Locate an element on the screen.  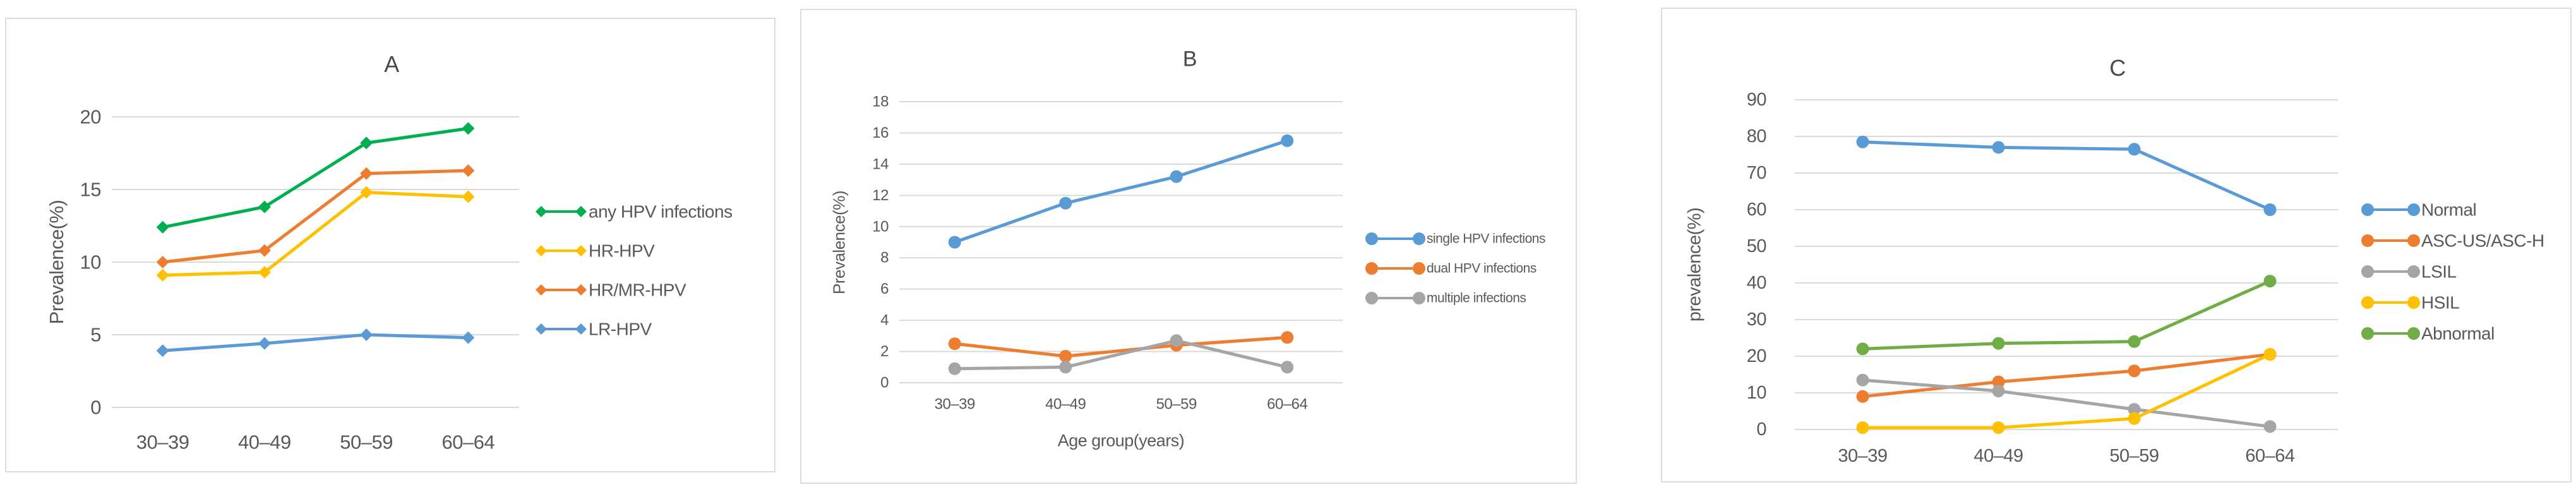
series-hr-mr-hpv is located at coordinates (315, 216).